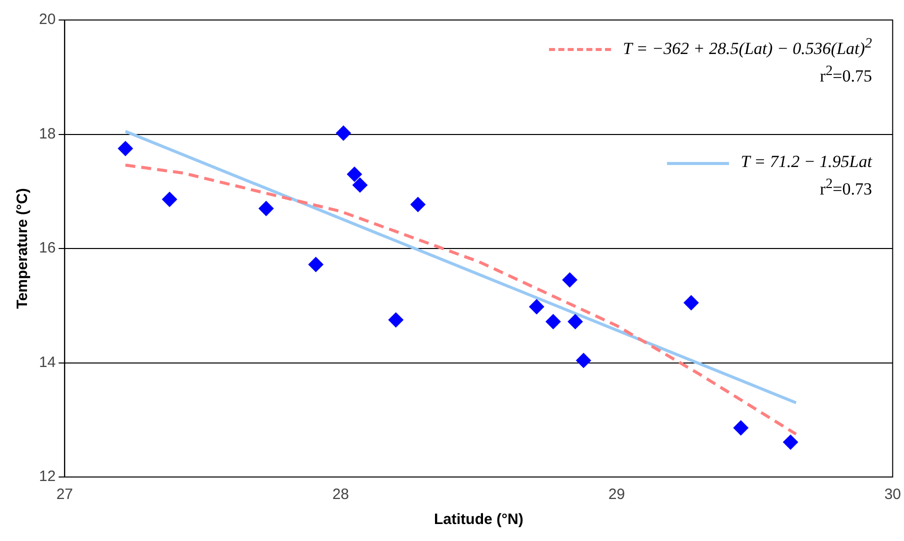 The height and width of the screenshot is (541, 904). Describe the element at coordinates (47, 362) in the screenshot. I see `y-tick-label: 14` at that location.